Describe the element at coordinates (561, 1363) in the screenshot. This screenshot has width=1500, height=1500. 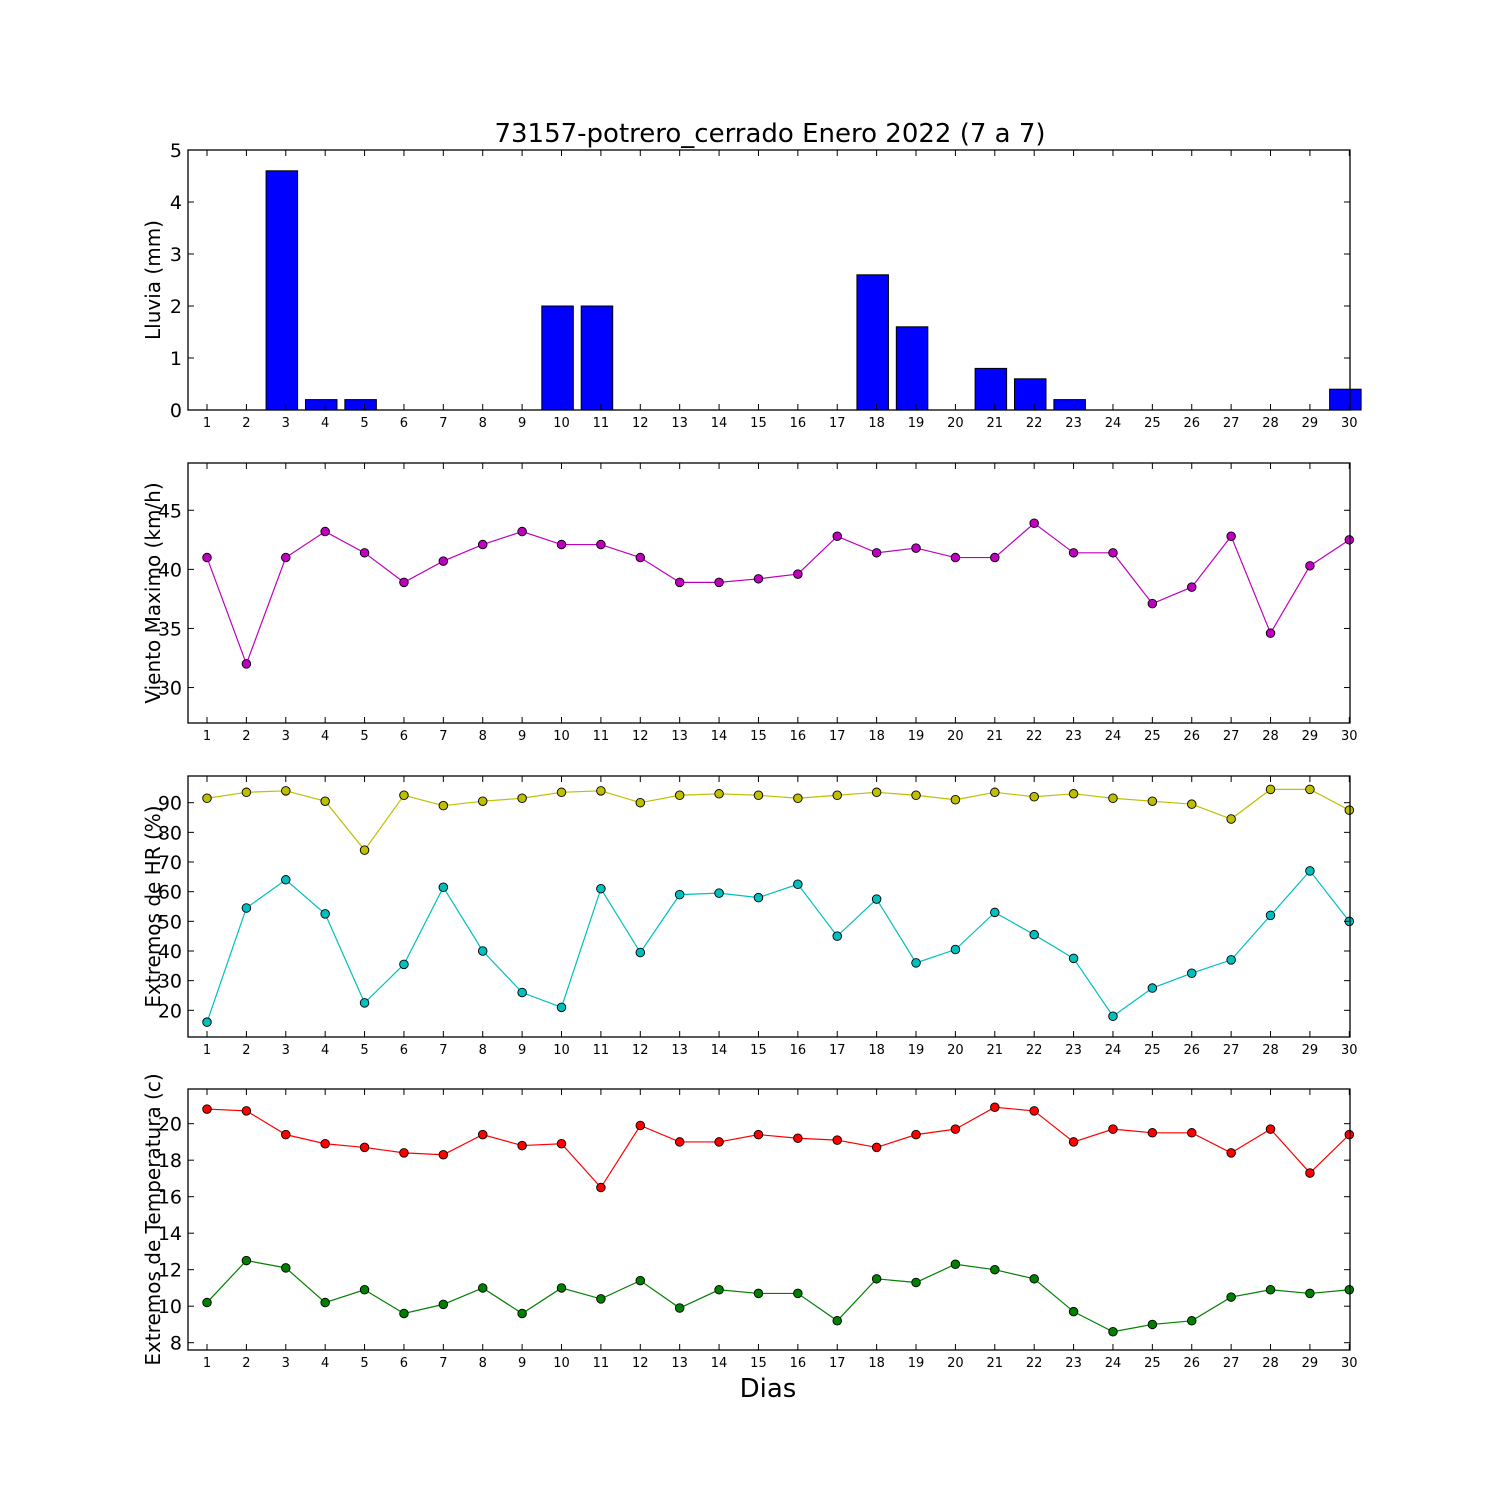
I see `temperature-x-tick-label: 10` at that location.